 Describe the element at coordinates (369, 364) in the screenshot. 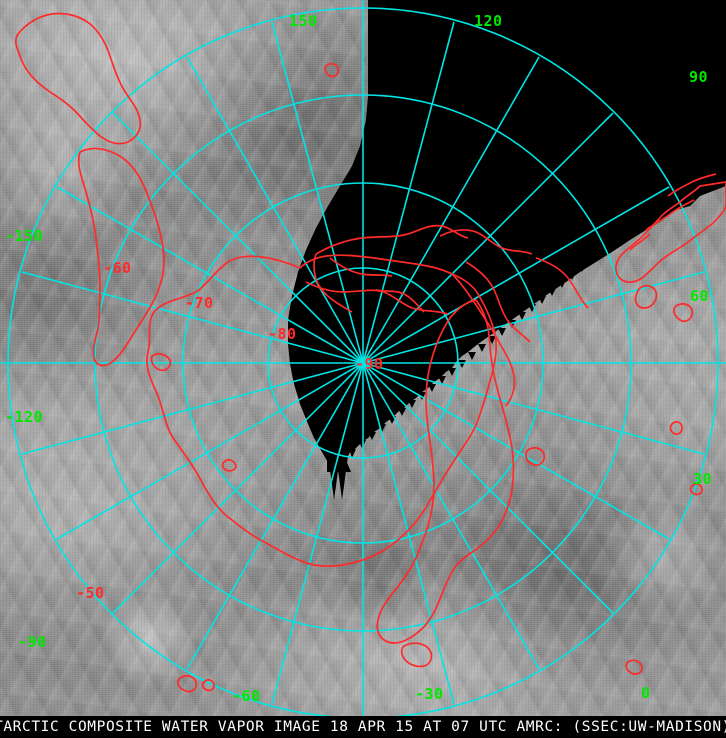

I see `latitude-label: -90` at that location.